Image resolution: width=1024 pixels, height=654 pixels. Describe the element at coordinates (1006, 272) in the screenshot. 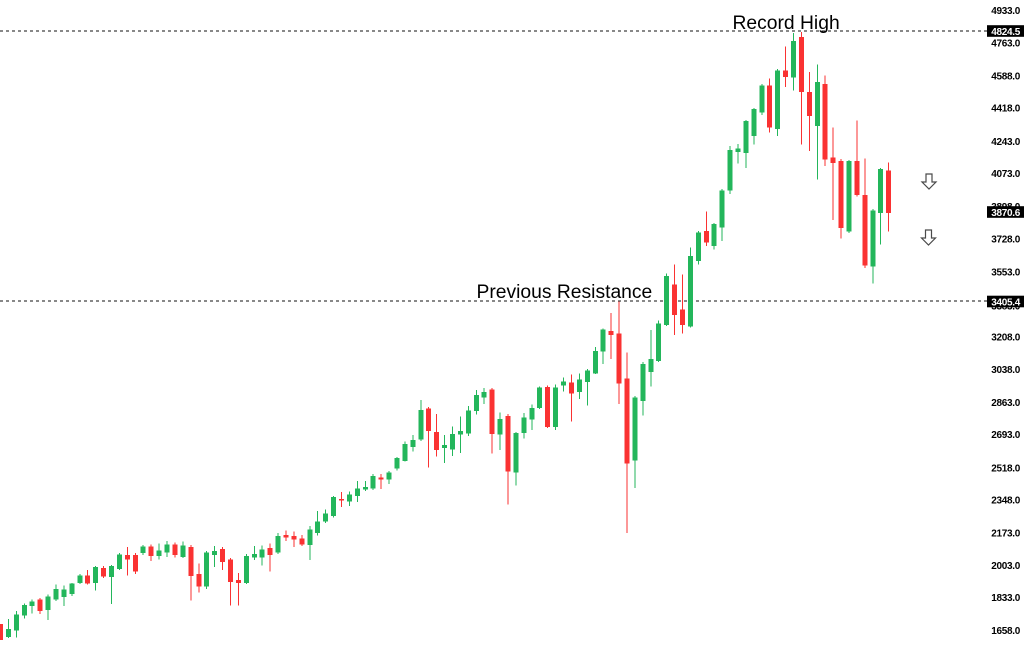

I see `svg-text: 3553.0` at that location.